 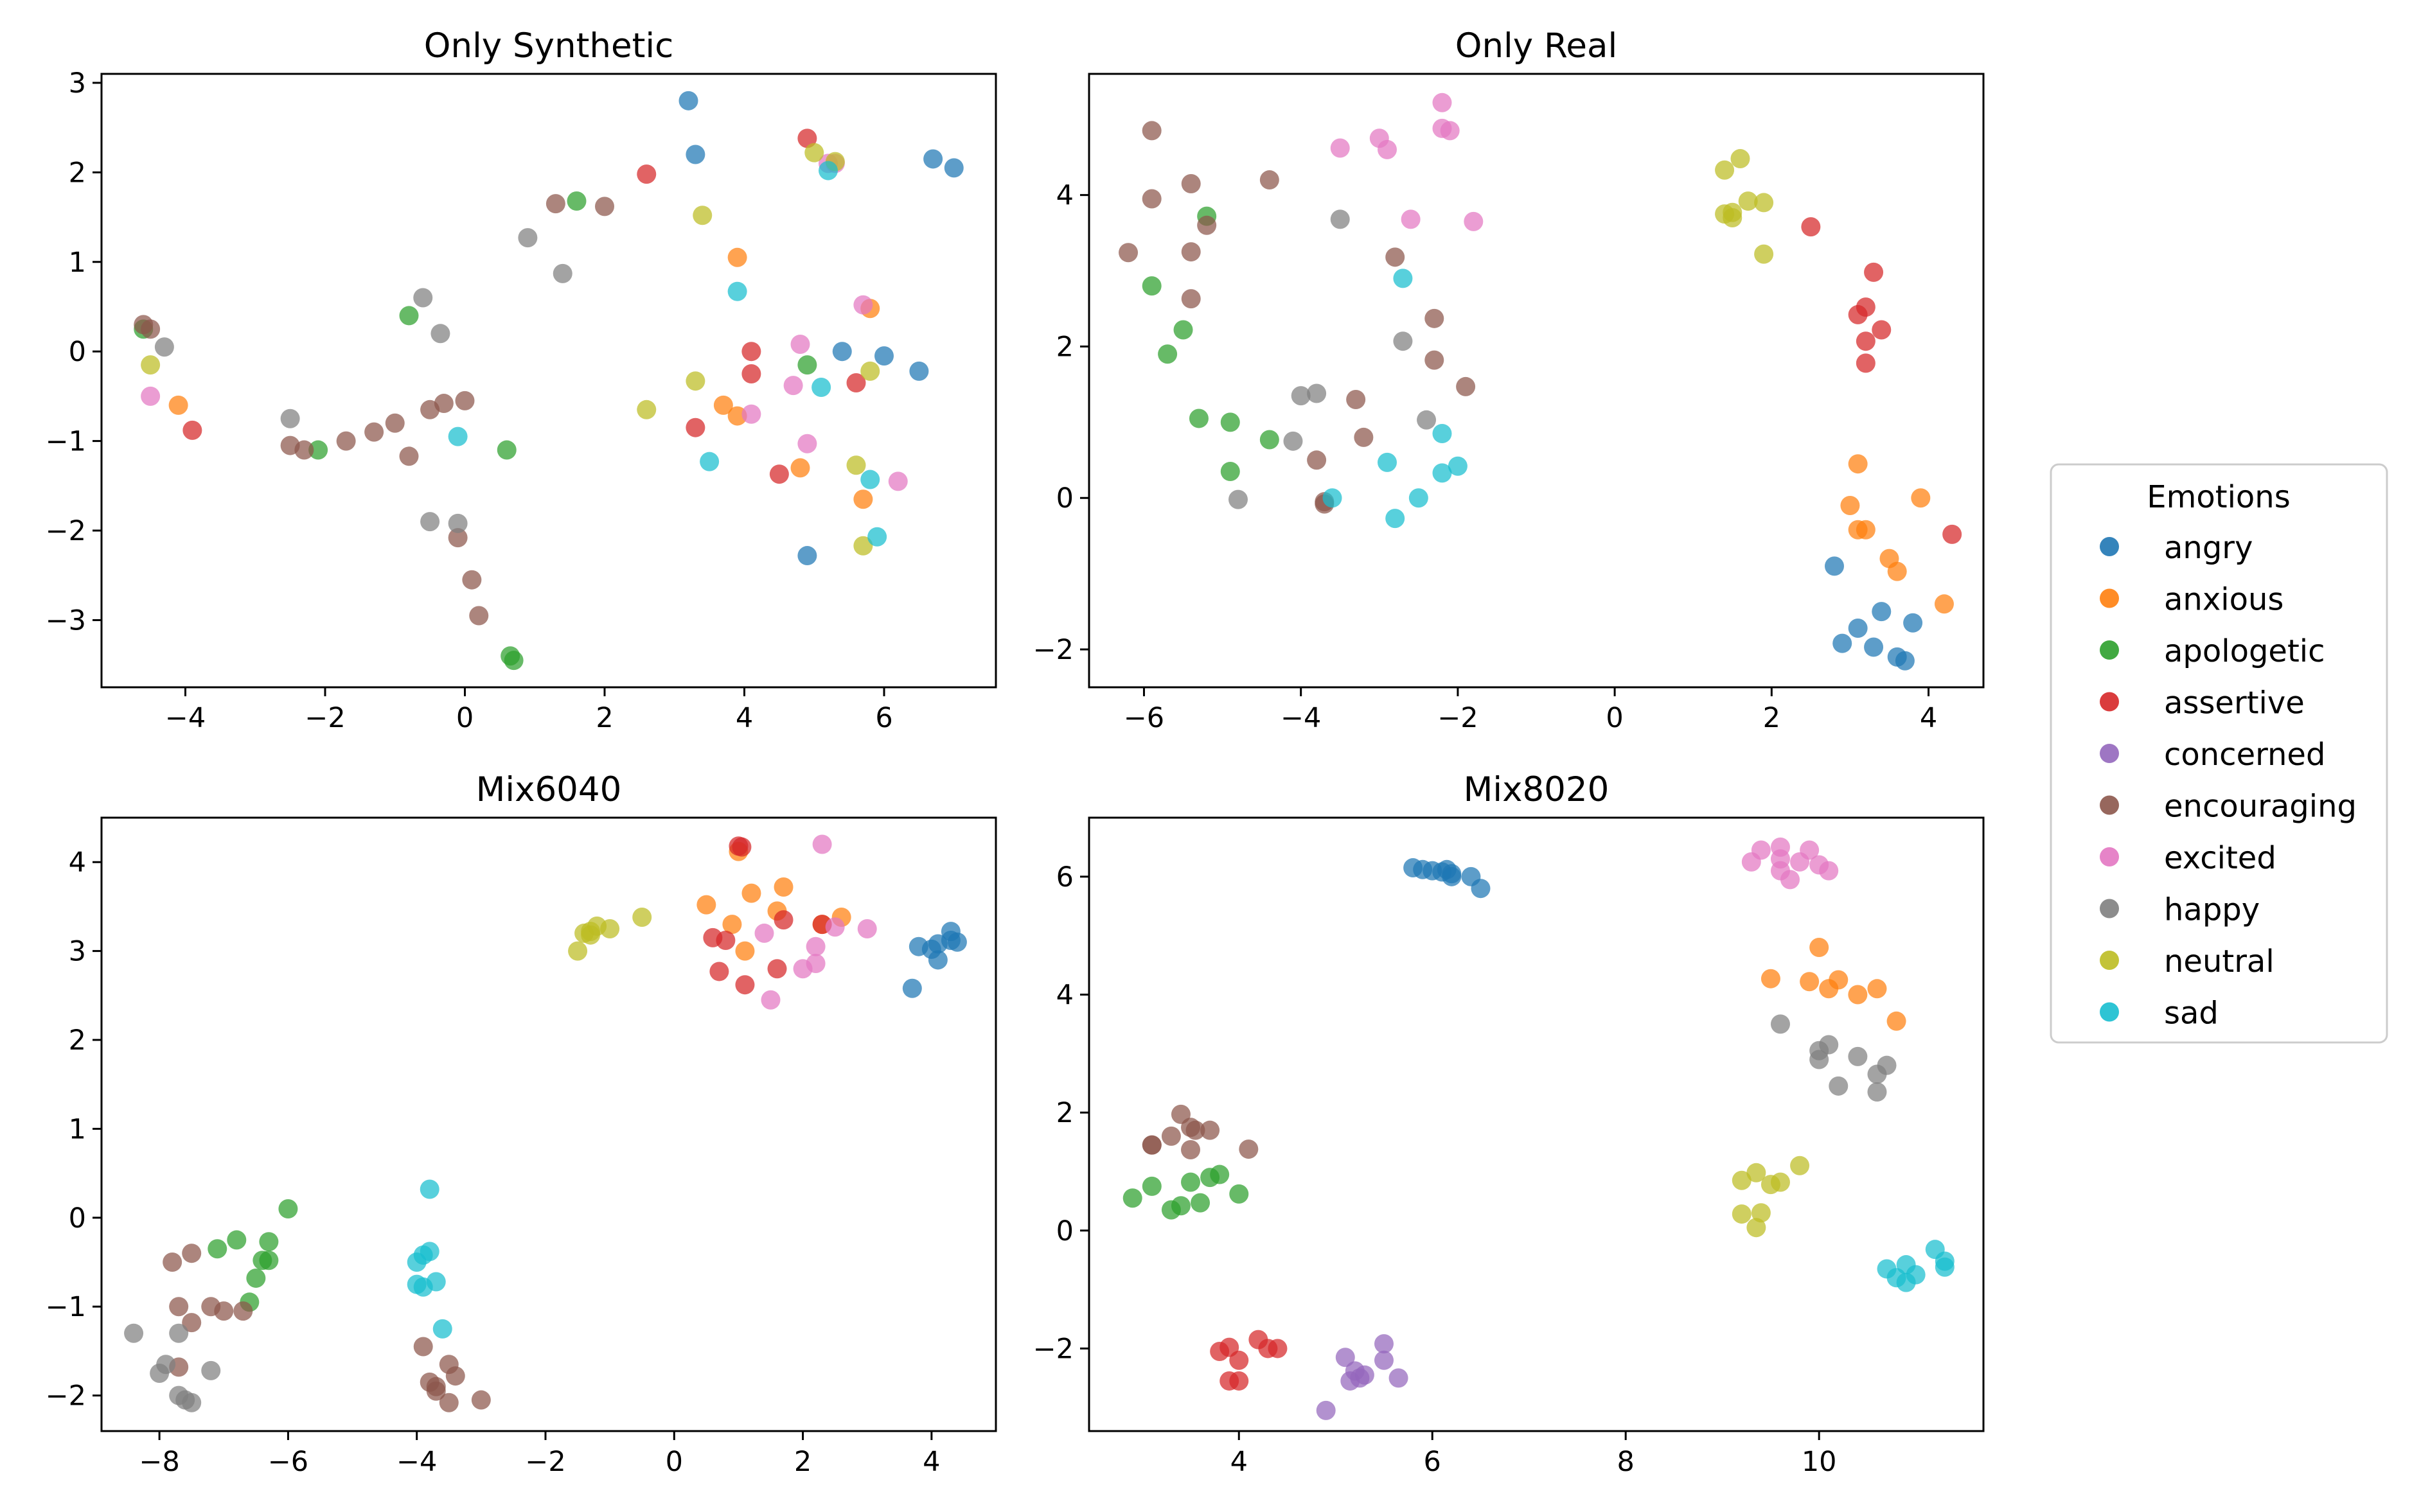 What do you see at coordinates (1398, 1378) in the screenshot?
I see `point-concerned` at bounding box center [1398, 1378].